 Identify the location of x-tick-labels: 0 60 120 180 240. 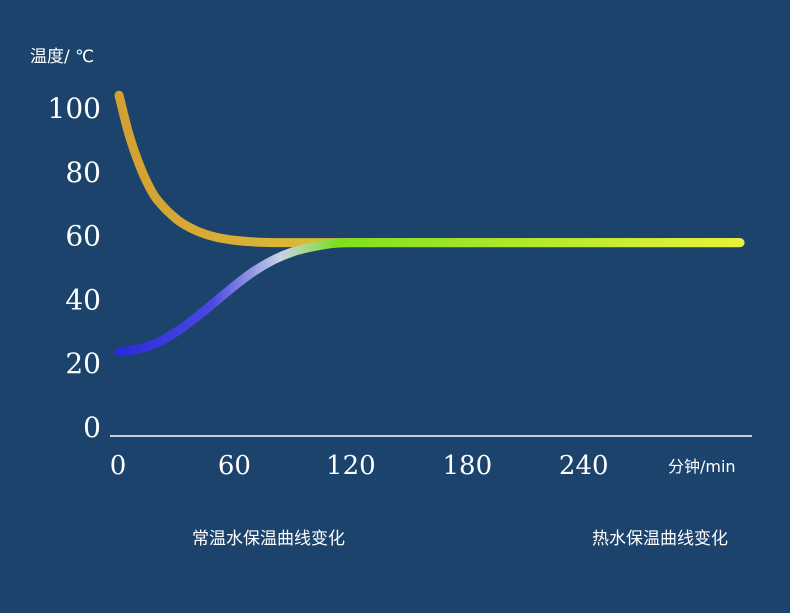
(359, 466).